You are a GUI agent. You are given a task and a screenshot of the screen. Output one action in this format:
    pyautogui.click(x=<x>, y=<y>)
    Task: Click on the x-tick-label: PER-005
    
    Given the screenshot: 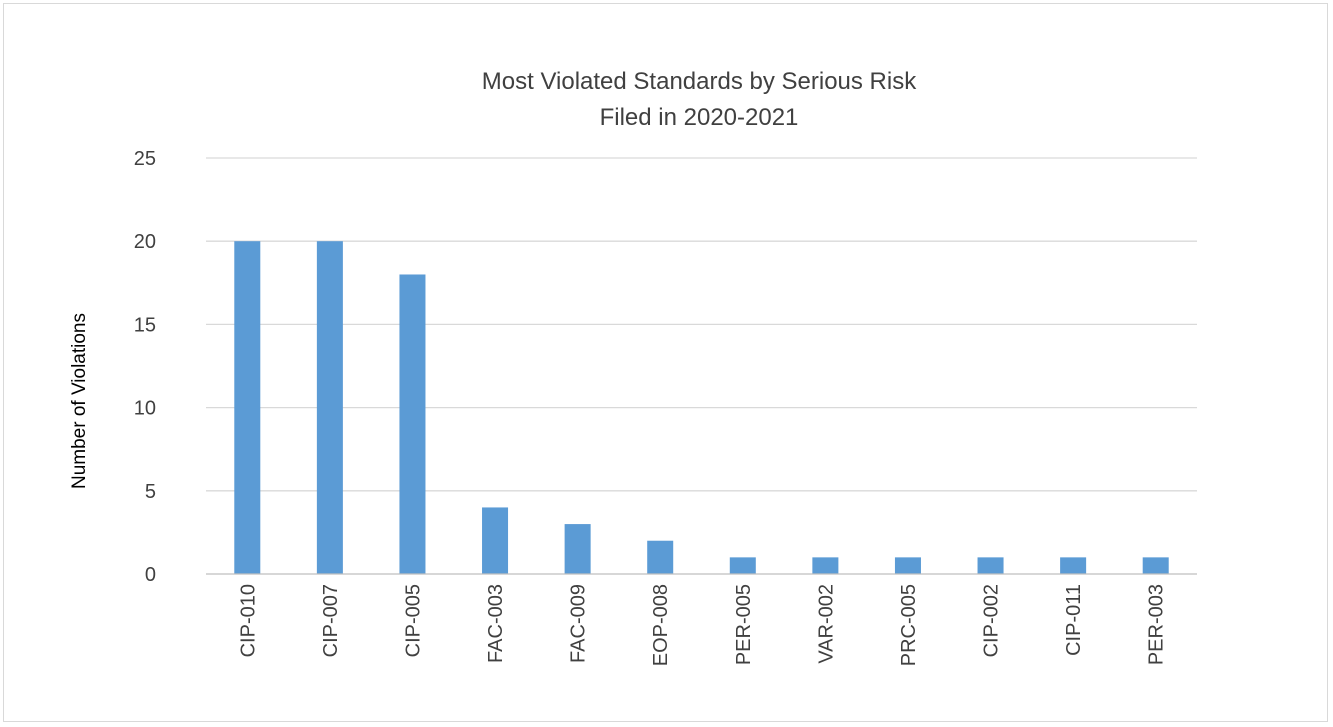 What is the action you would take?
    pyautogui.click(x=744, y=624)
    